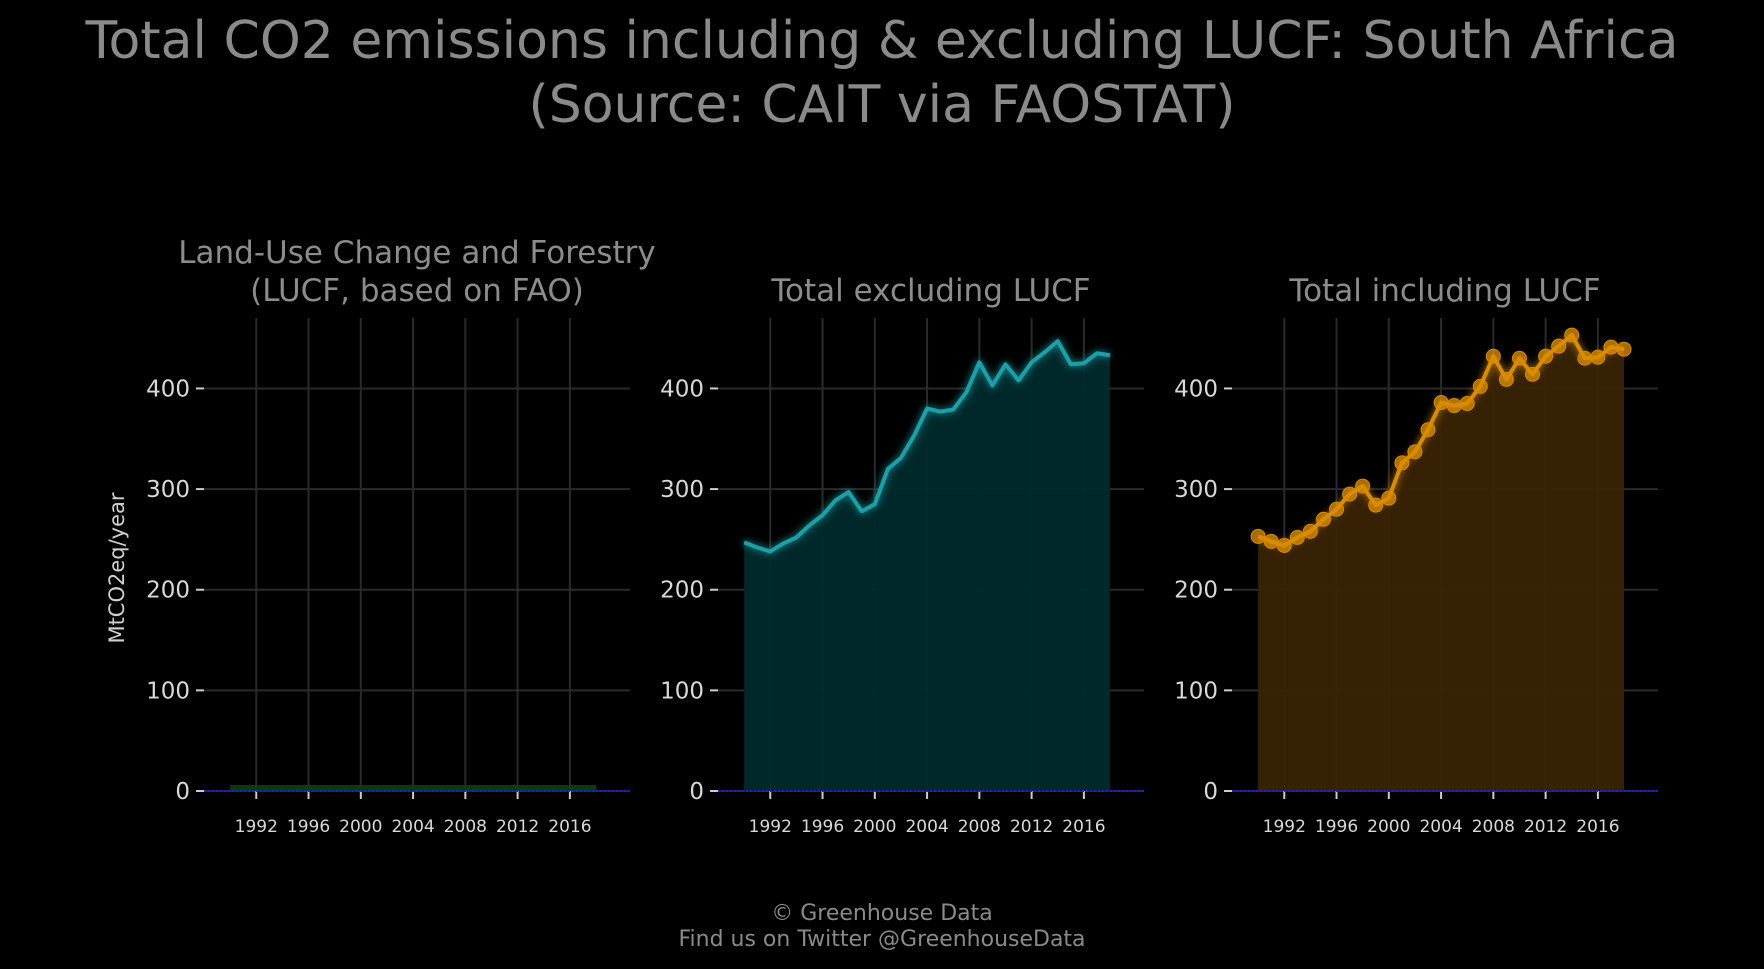  I want to click on panel-1-title-line1: Land-Use Change and Forestry, so click(417, 253).